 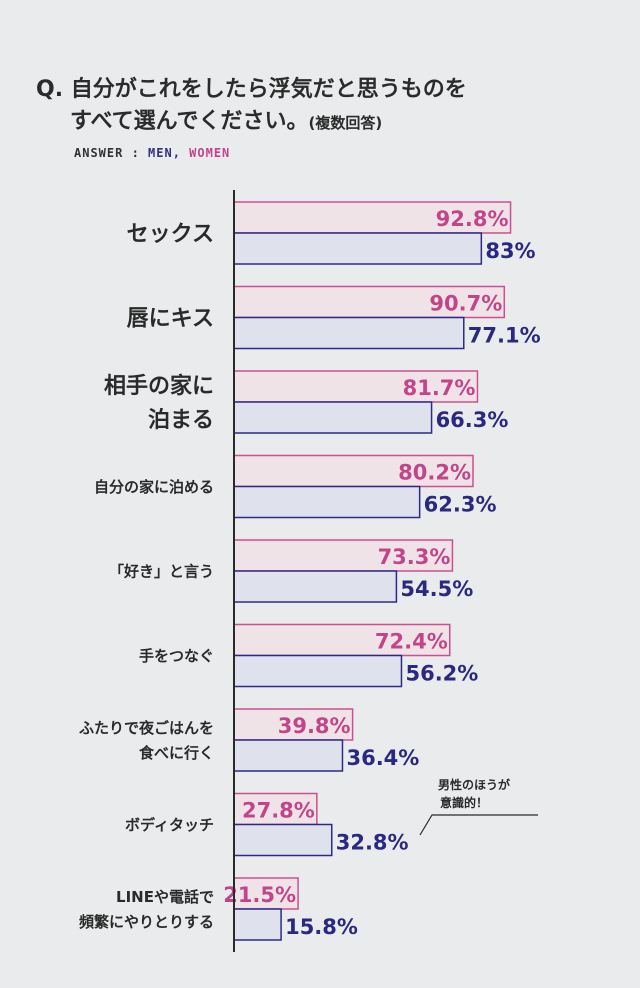 What do you see at coordinates (372, 843) in the screenshot?
I see `data-label-men: 32.8%` at bounding box center [372, 843].